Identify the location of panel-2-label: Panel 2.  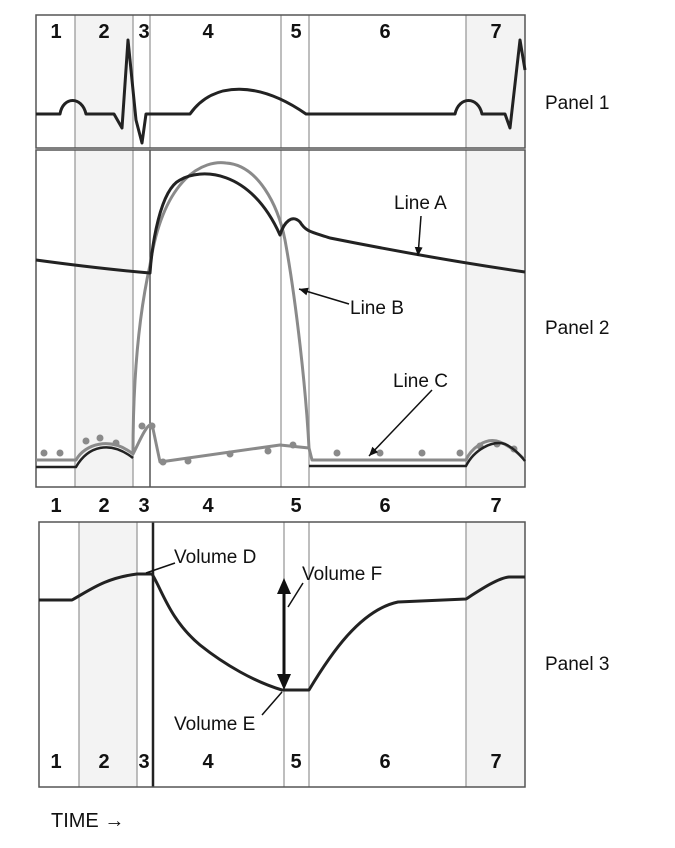
(577, 328).